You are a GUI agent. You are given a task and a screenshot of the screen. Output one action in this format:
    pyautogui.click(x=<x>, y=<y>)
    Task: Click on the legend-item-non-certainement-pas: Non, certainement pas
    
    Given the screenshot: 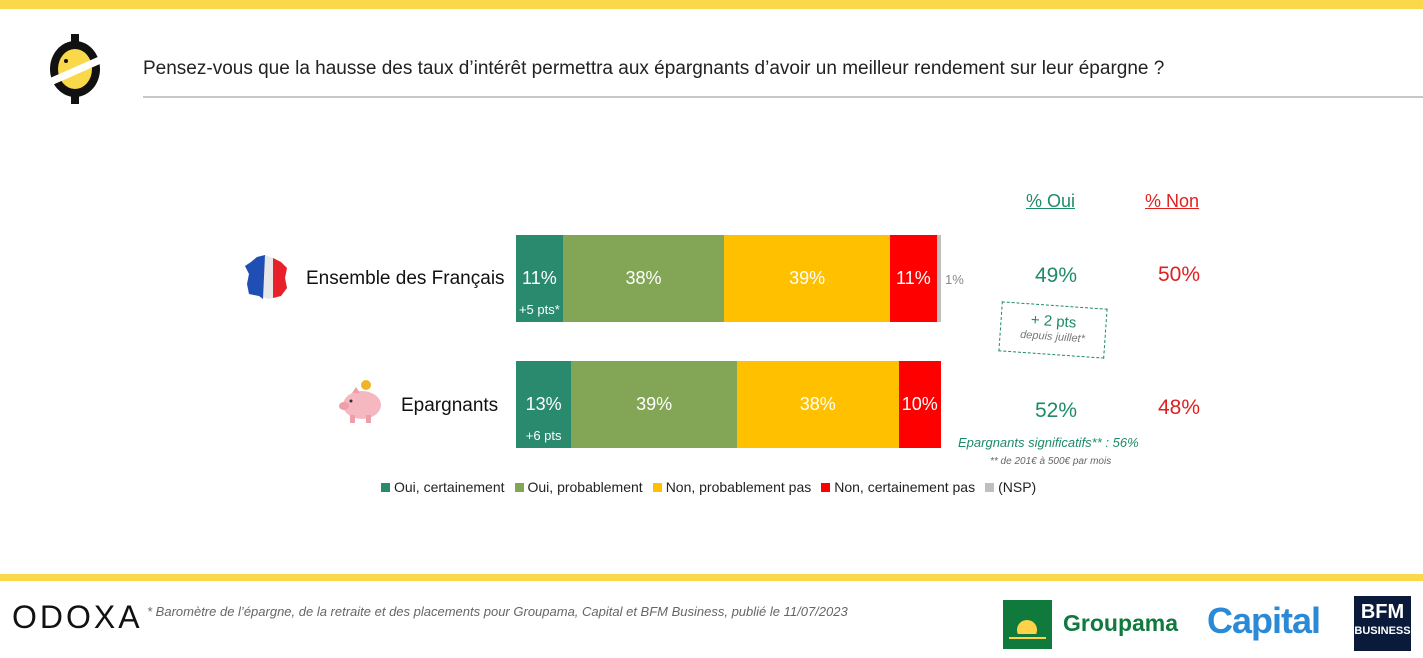 What is the action you would take?
    pyautogui.click(x=898, y=487)
    